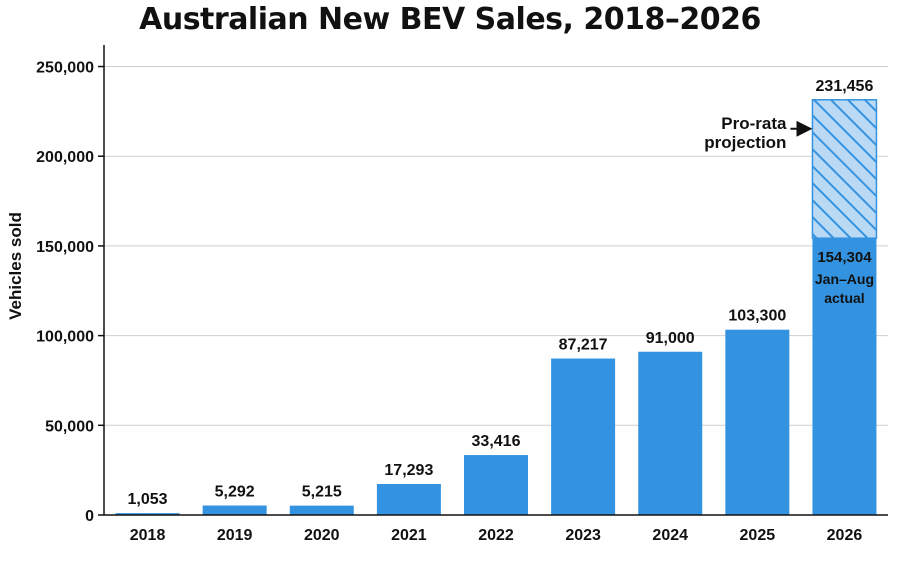  What do you see at coordinates (845, 86) in the screenshot?
I see `projection-total-label: 231,456` at bounding box center [845, 86].